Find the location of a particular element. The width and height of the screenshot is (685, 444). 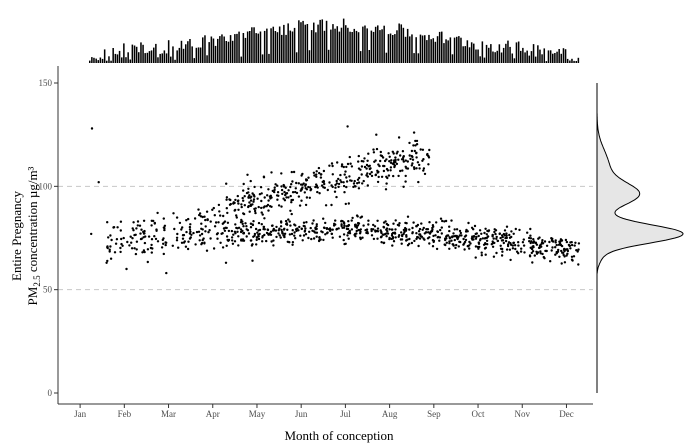

x-tick-label: Jan is located at coordinates (80, 414).